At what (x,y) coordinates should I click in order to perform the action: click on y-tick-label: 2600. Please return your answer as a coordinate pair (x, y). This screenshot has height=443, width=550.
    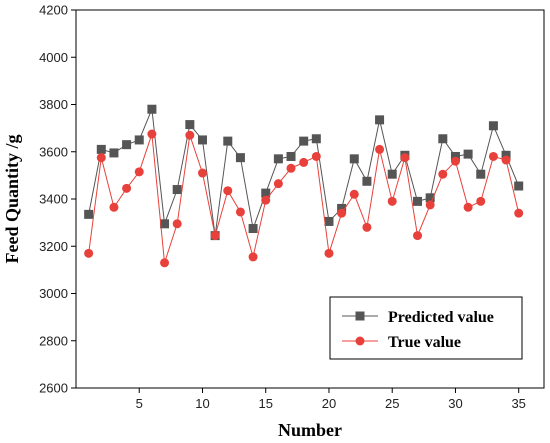
    Looking at the image, I should click on (53, 388).